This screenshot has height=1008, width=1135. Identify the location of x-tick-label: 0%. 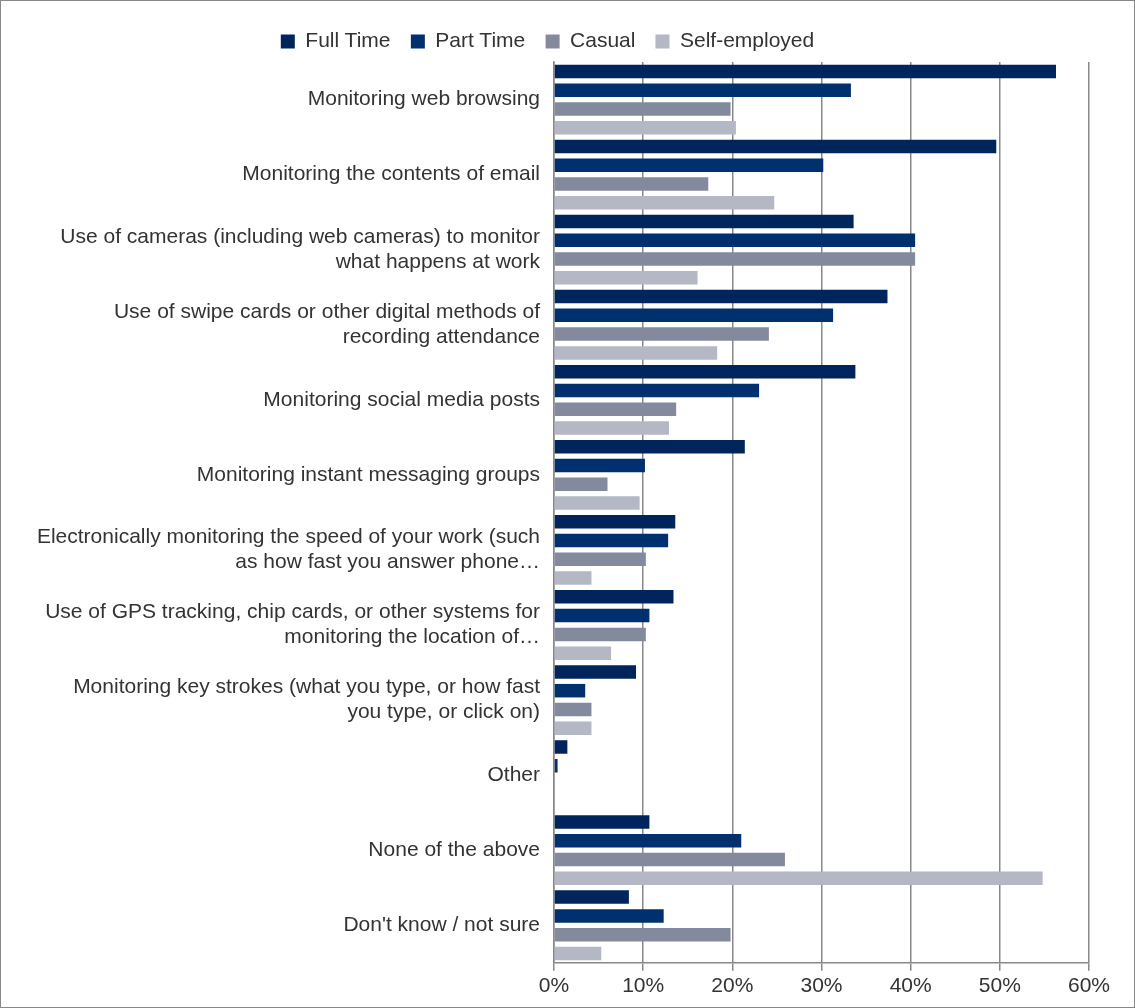
(554, 985).